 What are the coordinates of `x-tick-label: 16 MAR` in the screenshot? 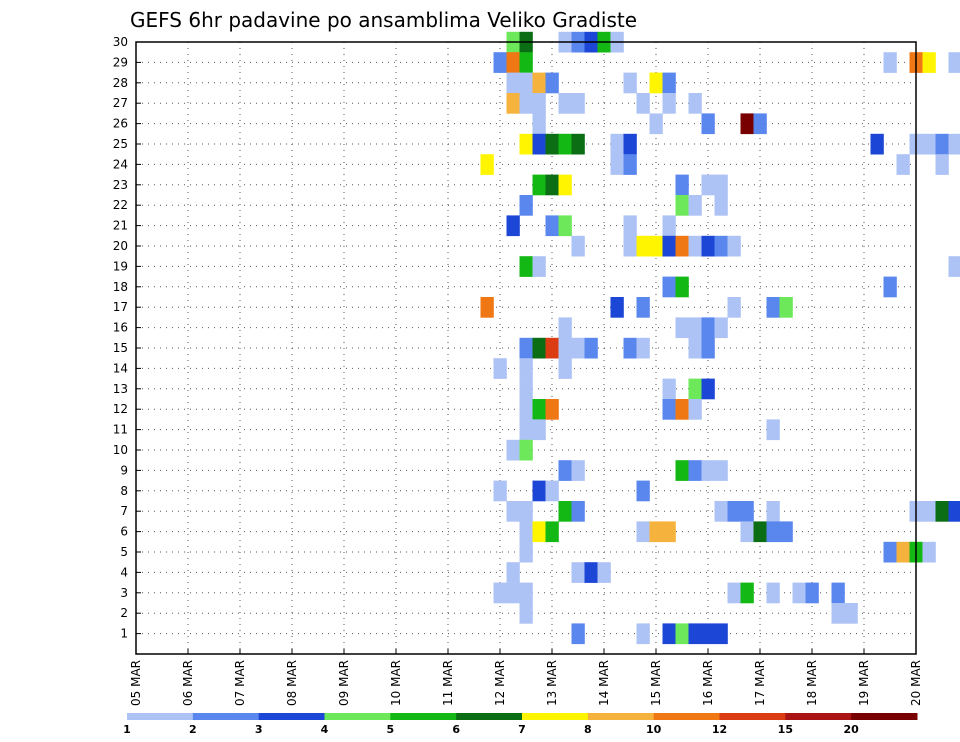 It's located at (708, 683).